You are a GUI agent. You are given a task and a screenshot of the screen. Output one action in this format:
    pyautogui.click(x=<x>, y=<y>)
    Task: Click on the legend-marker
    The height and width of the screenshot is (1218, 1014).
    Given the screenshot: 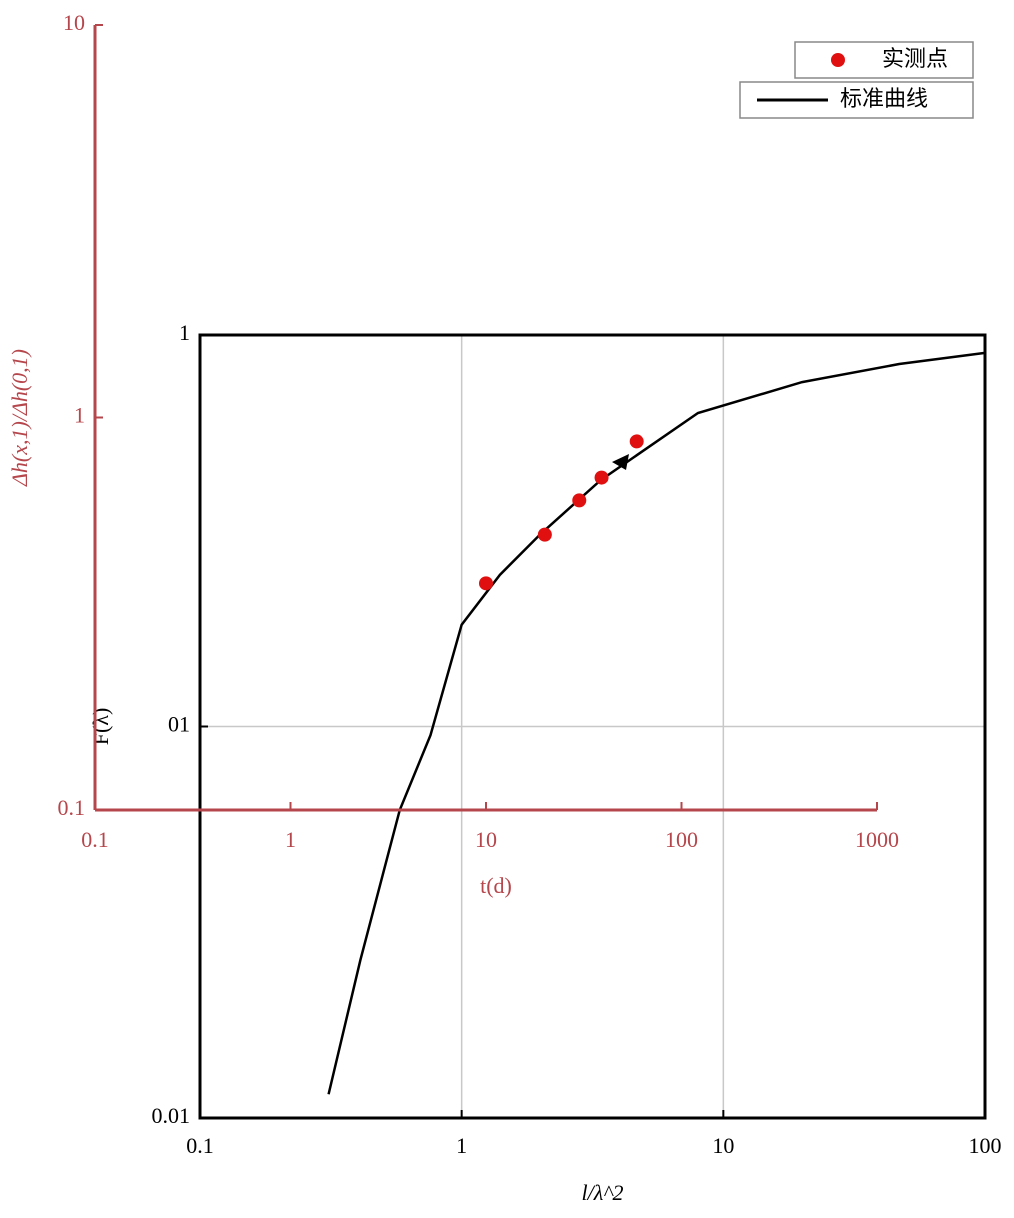 What is the action you would take?
    pyautogui.click(x=838, y=60)
    